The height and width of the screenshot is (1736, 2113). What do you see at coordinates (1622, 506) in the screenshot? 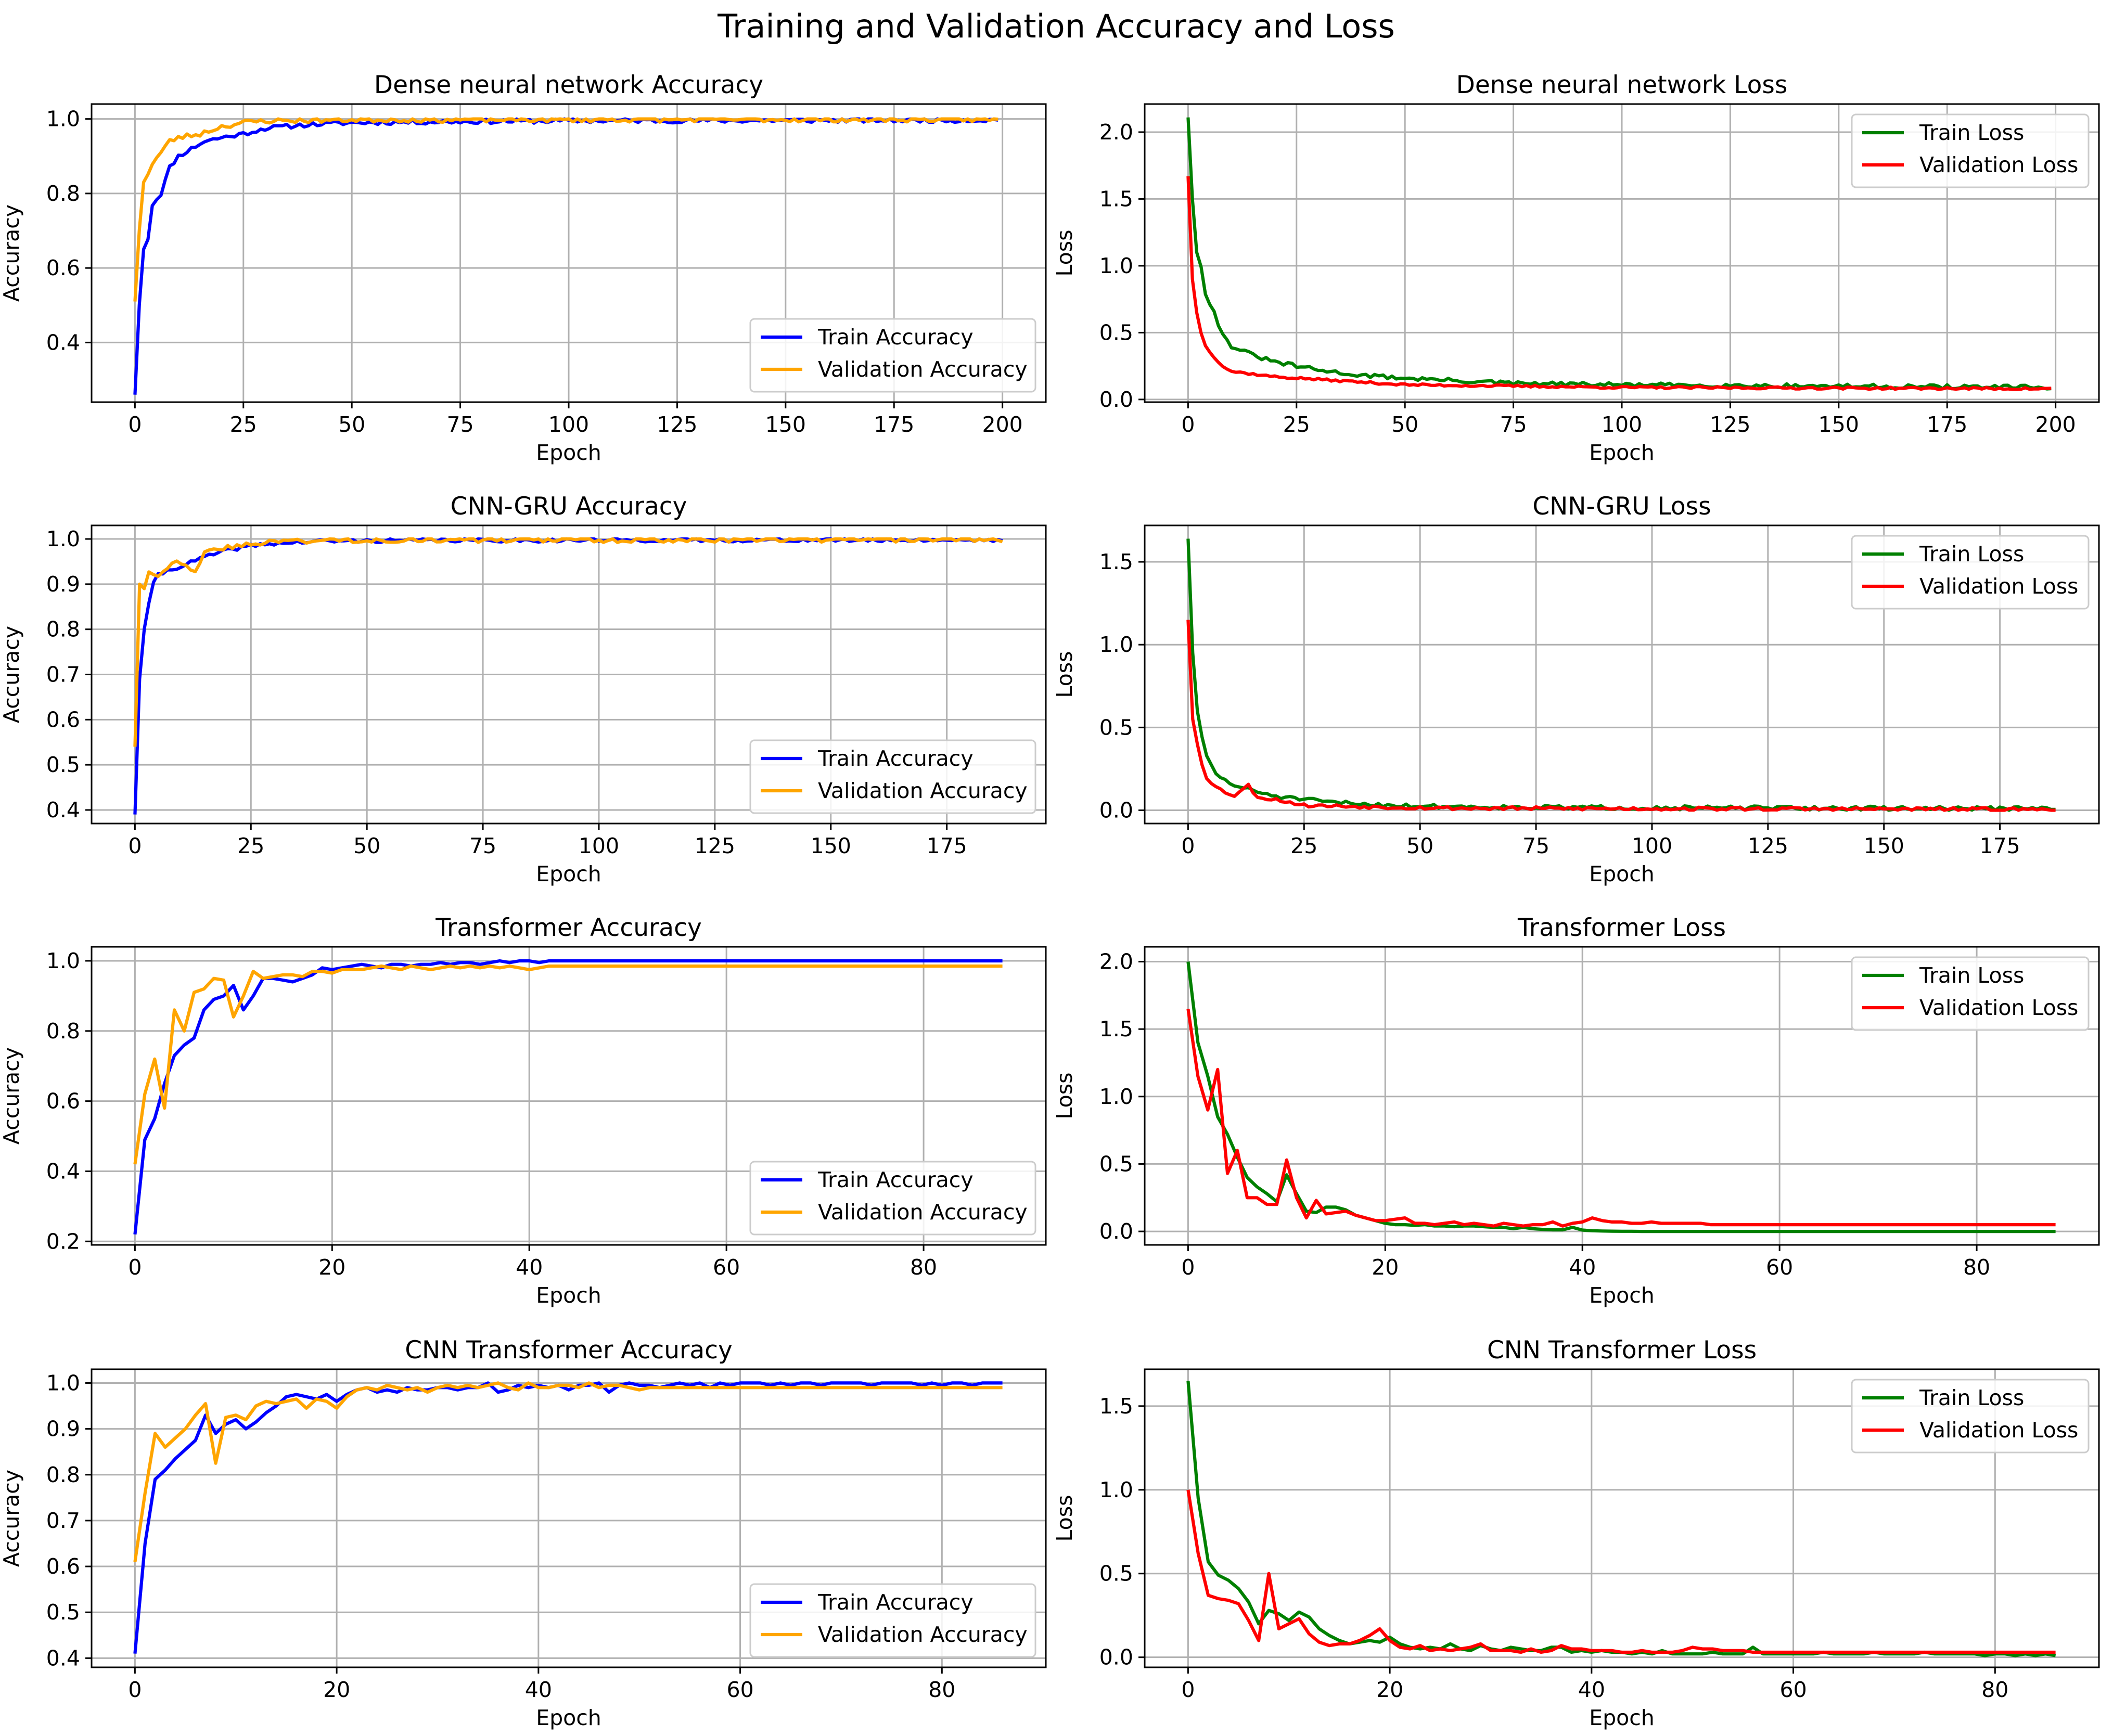
I see `subplot-title: CNN-GRU Loss` at bounding box center [1622, 506].